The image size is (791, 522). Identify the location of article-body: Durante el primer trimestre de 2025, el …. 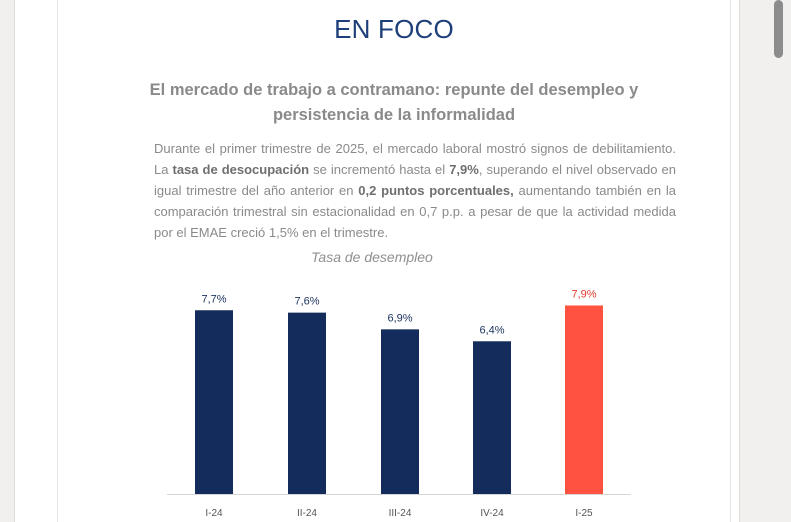
(415, 190).